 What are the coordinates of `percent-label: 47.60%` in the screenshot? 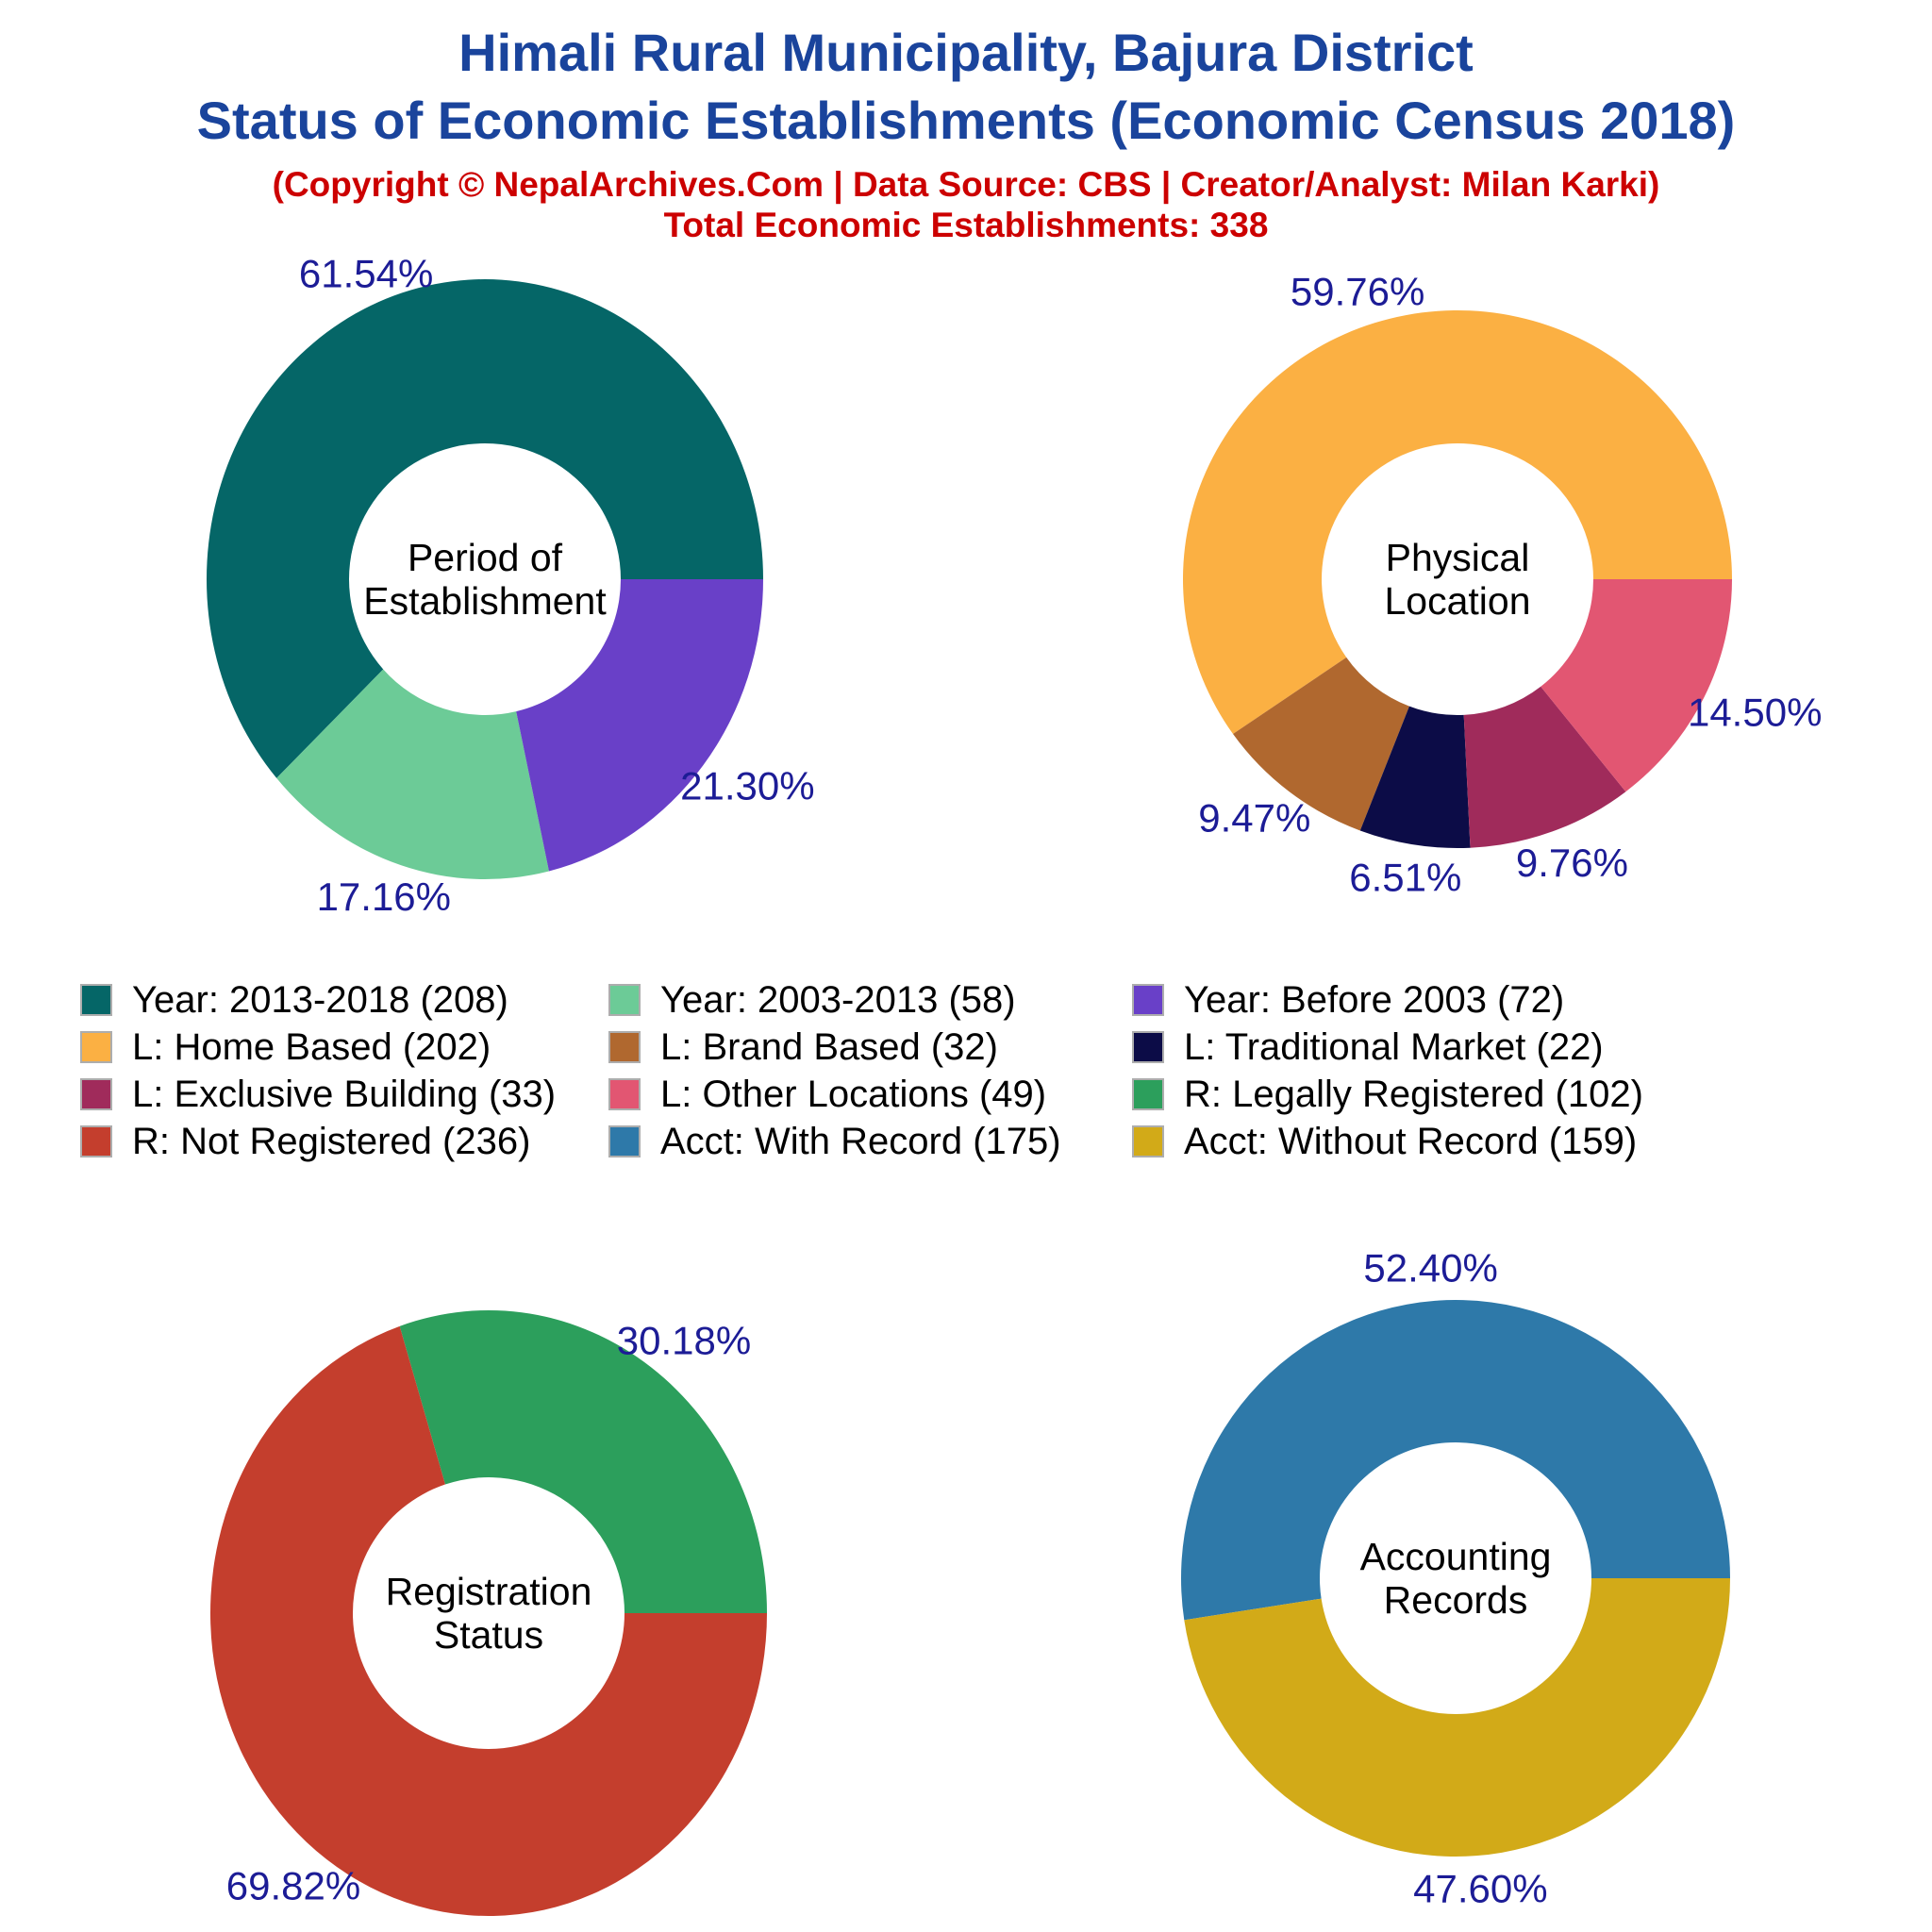 It's located at (1480, 1889).